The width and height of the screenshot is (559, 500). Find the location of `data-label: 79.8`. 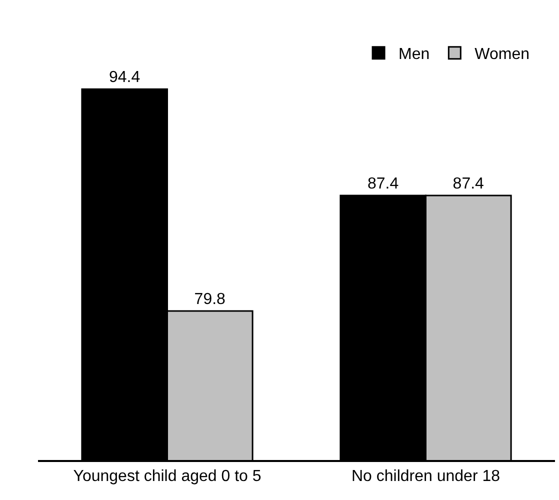

data-label: 79.8 is located at coordinates (210, 299).